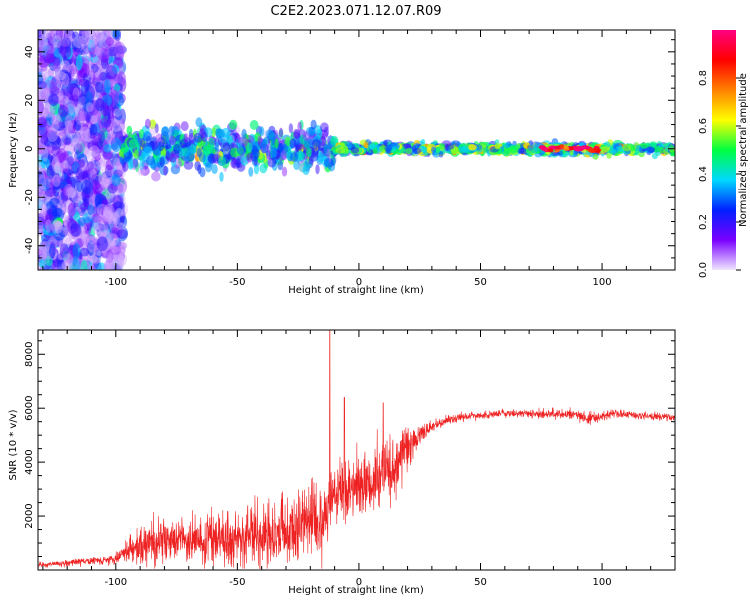 This screenshot has height=600, width=750. What do you see at coordinates (115, 582) in the screenshot?
I see `snr-x-tick-label: -100` at bounding box center [115, 582].